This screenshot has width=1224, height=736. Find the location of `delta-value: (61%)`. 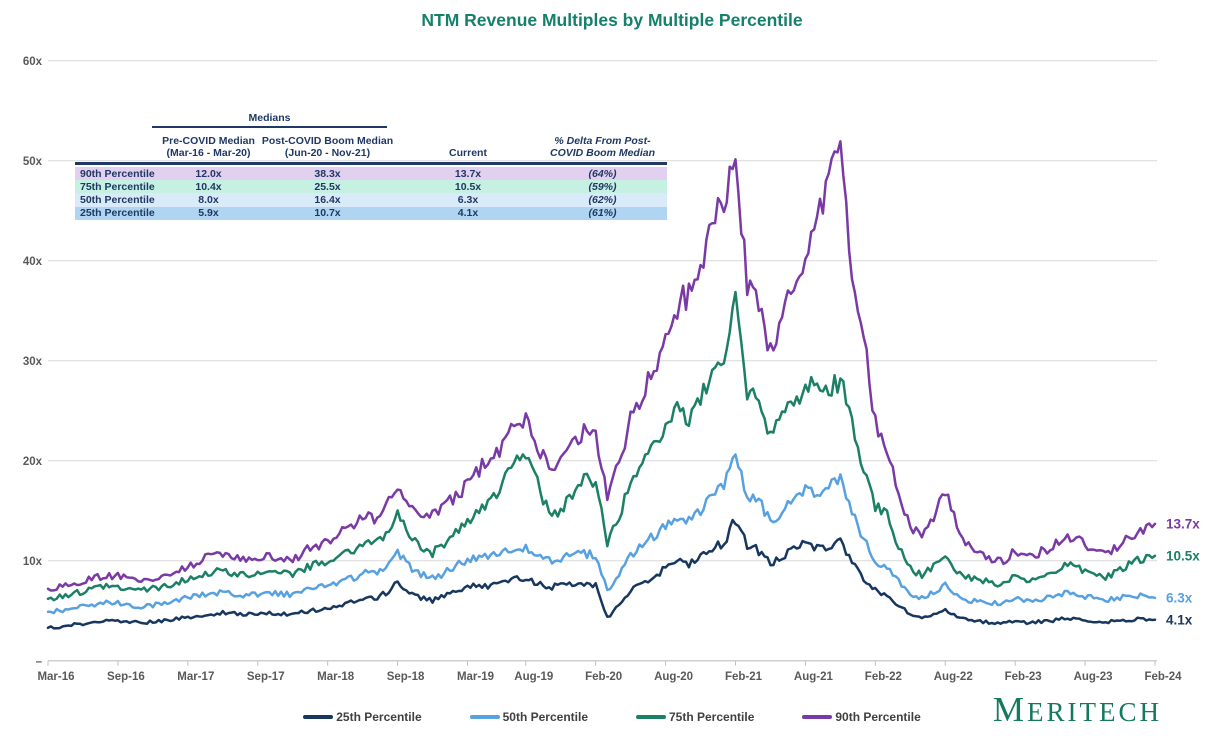

delta-value: (61%) is located at coordinates (602, 213).